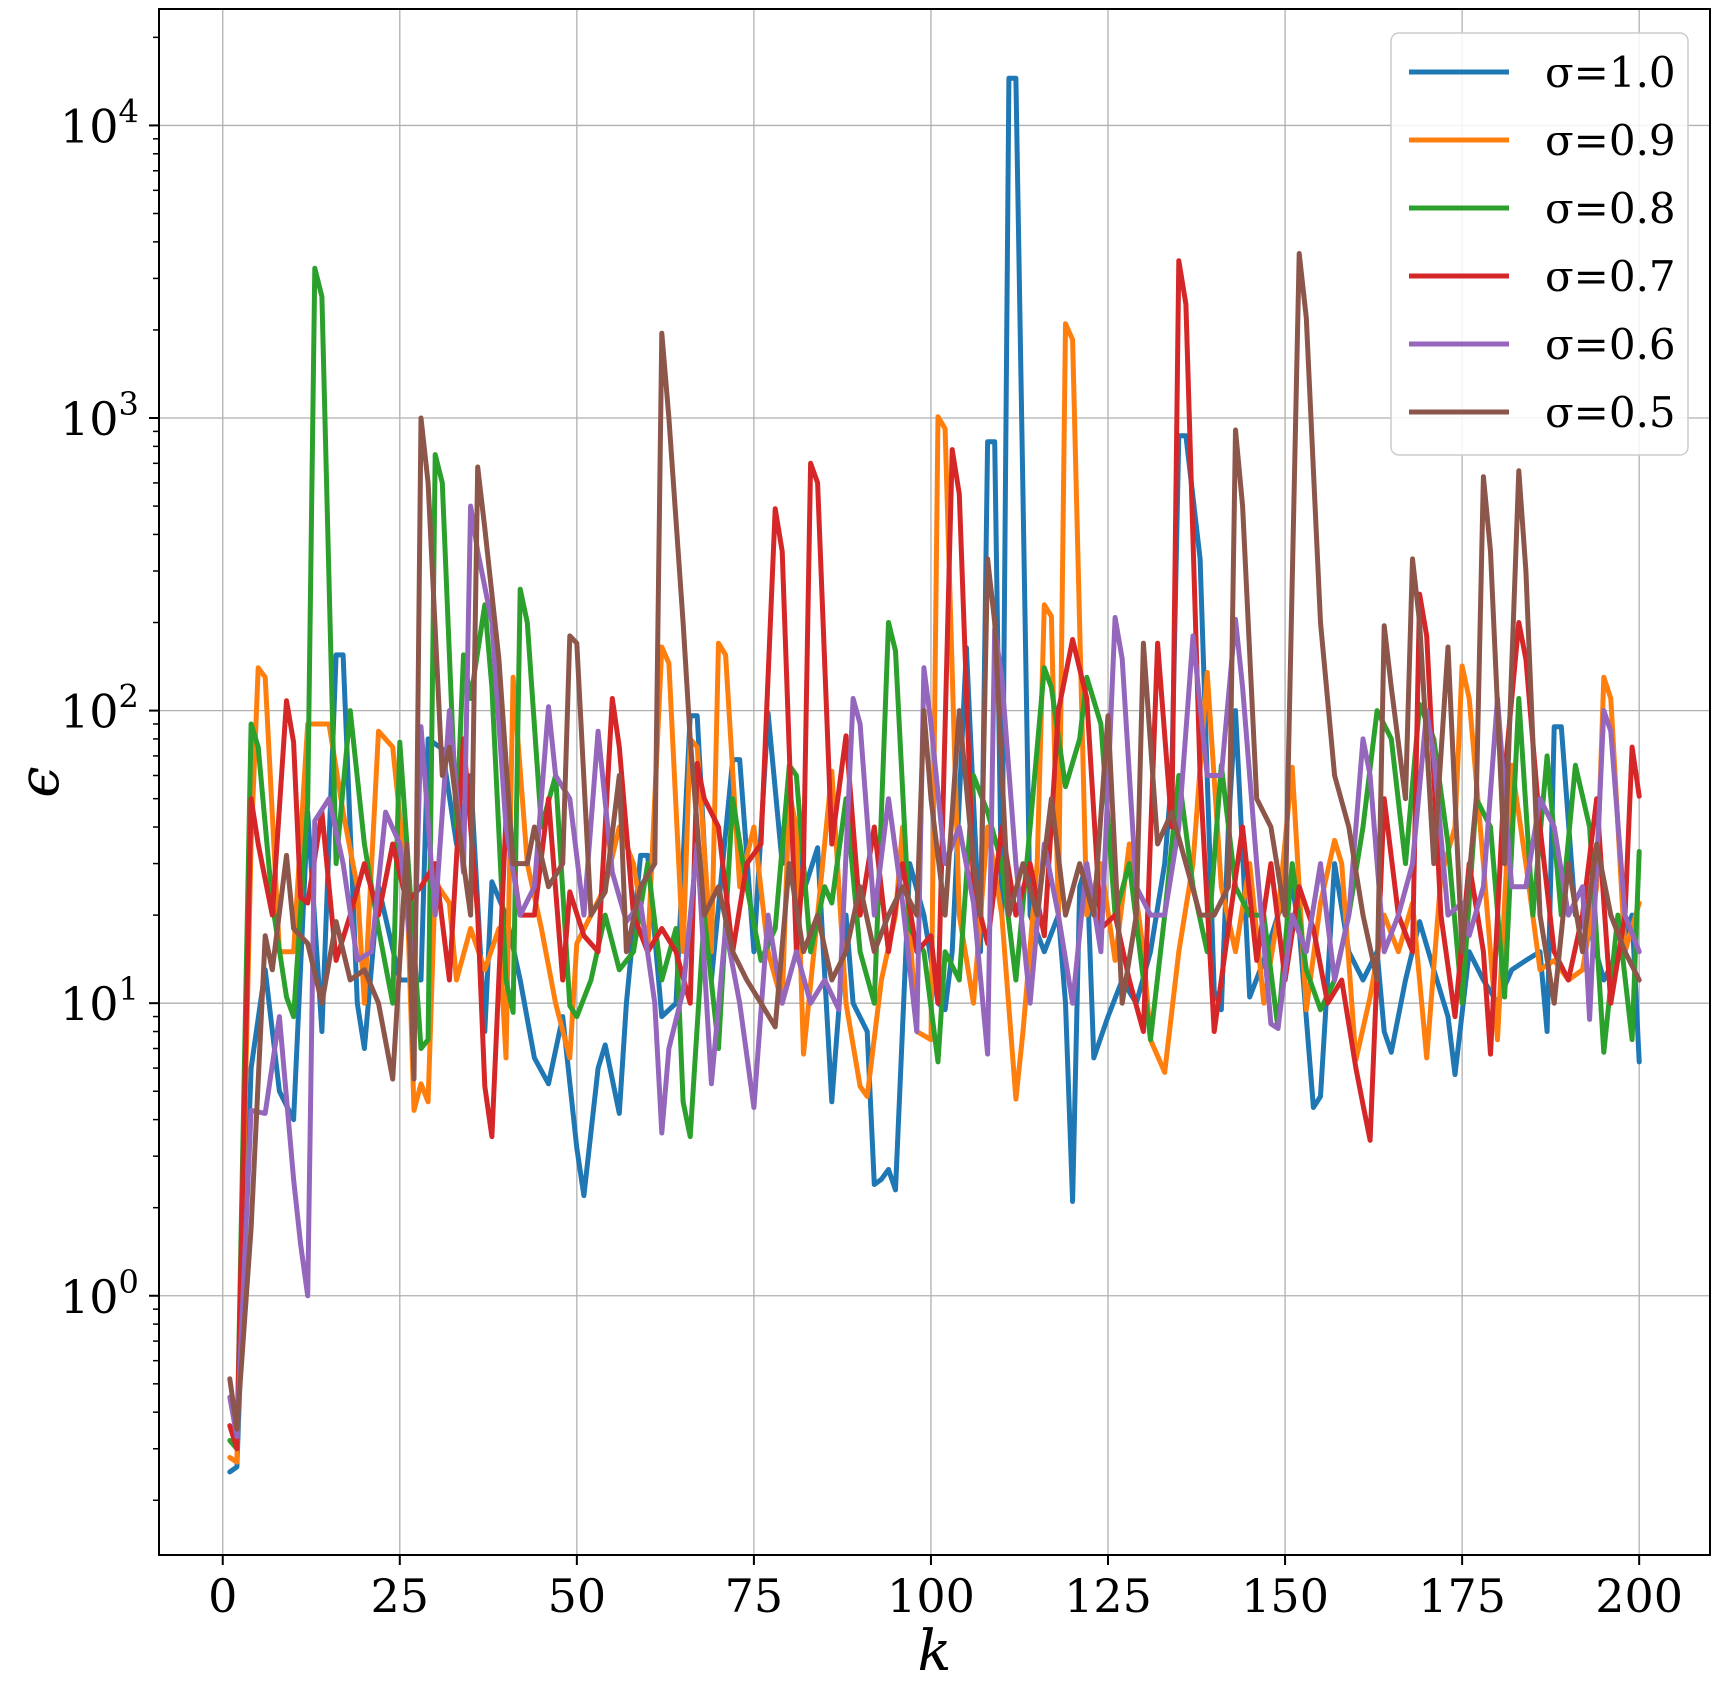  Describe the element at coordinates (577, 1596) in the screenshot. I see `x-tick-label: 50` at that location.